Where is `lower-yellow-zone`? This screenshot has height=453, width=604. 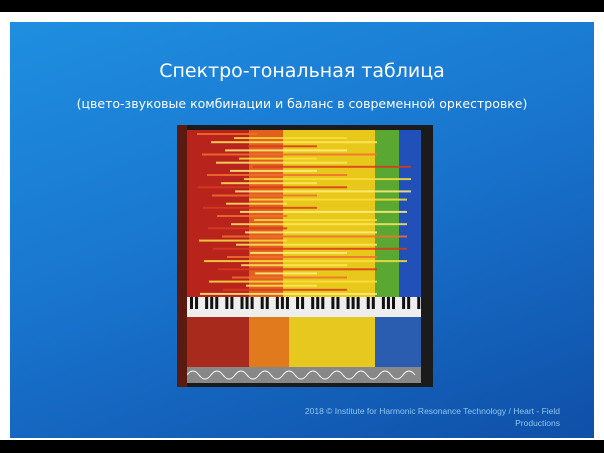 lower-yellow-zone is located at coordinates (332, 342).